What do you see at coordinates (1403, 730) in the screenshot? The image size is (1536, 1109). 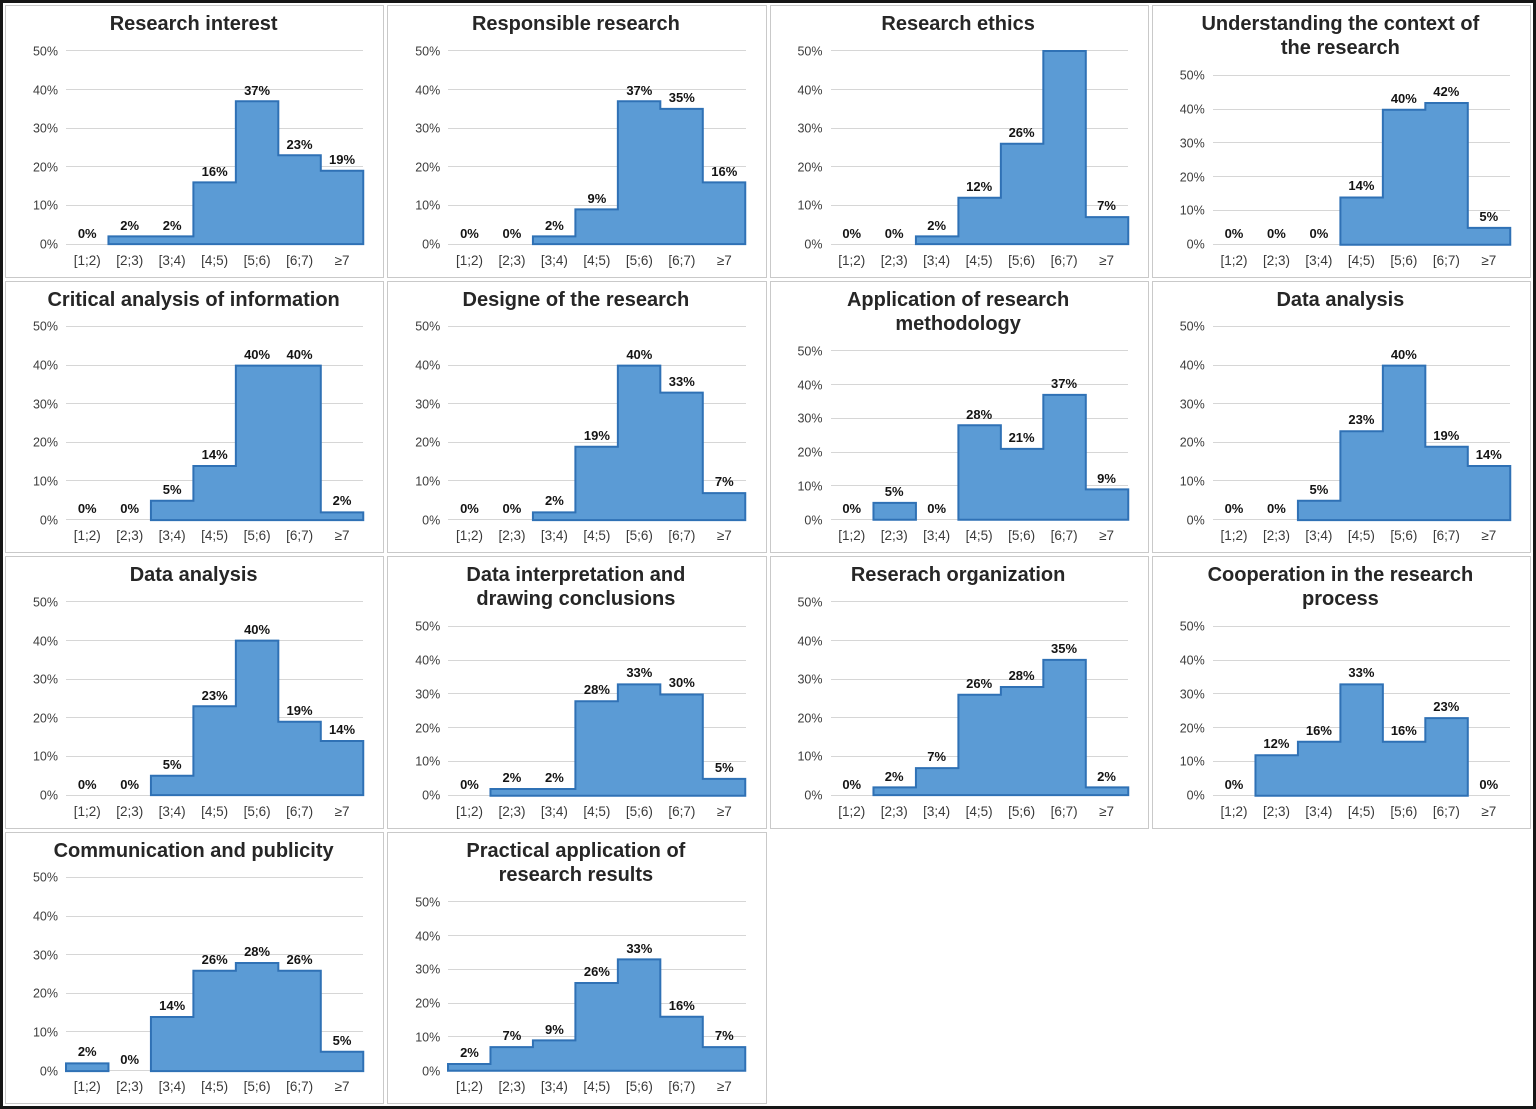 I see `bar-data-label: 16%` at bounding box center [1403, 730].